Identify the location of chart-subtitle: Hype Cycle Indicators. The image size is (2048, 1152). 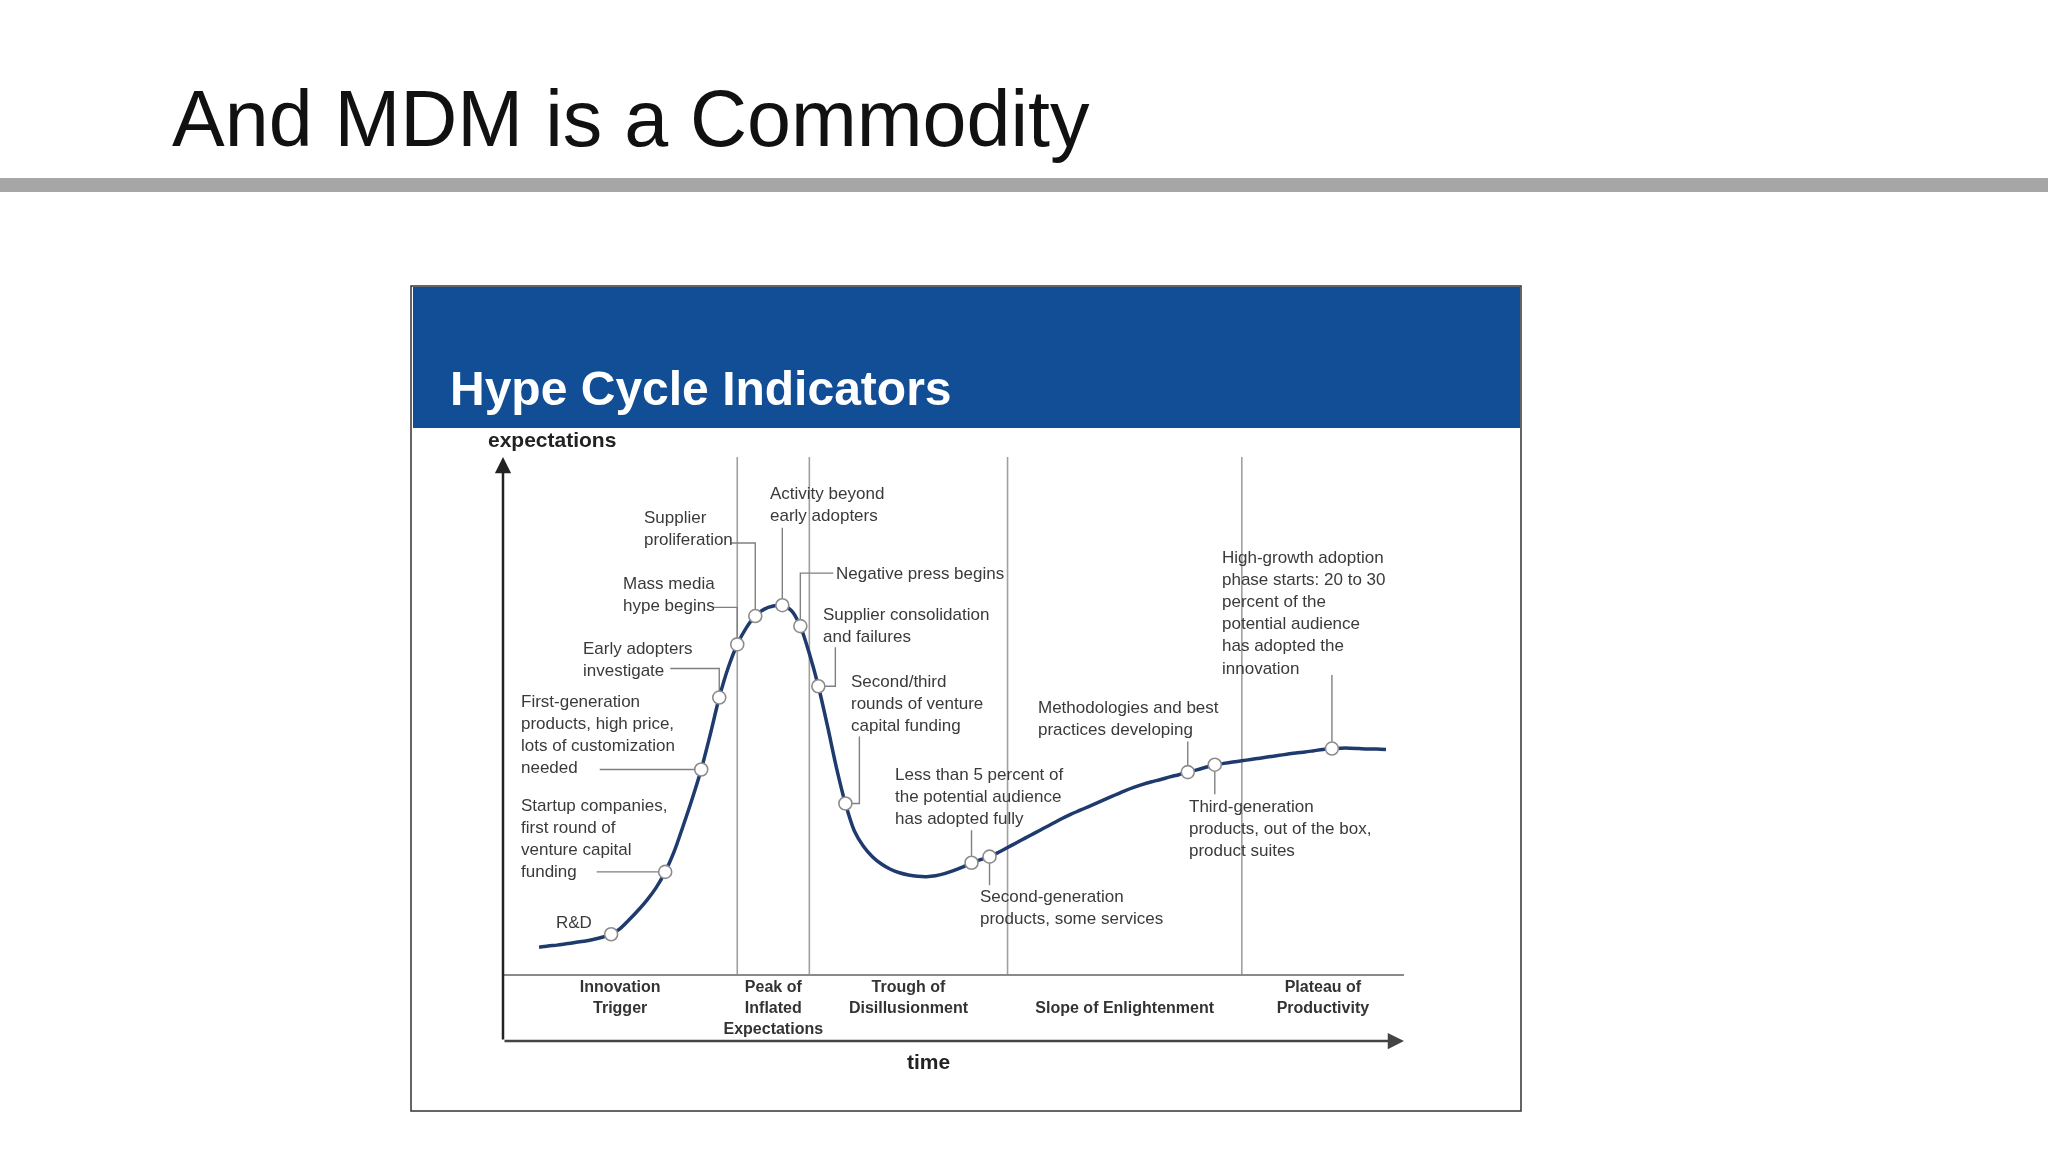
(701, 388).